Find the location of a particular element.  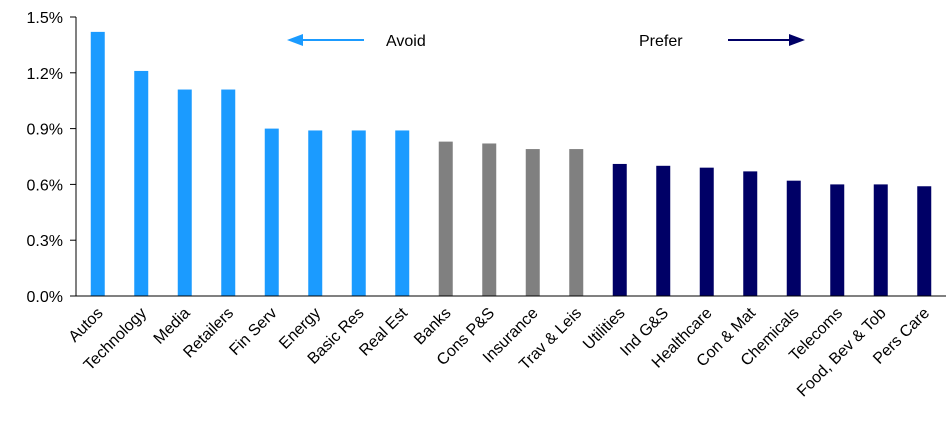

bar-basic-res is located at coordinates (358, 213).